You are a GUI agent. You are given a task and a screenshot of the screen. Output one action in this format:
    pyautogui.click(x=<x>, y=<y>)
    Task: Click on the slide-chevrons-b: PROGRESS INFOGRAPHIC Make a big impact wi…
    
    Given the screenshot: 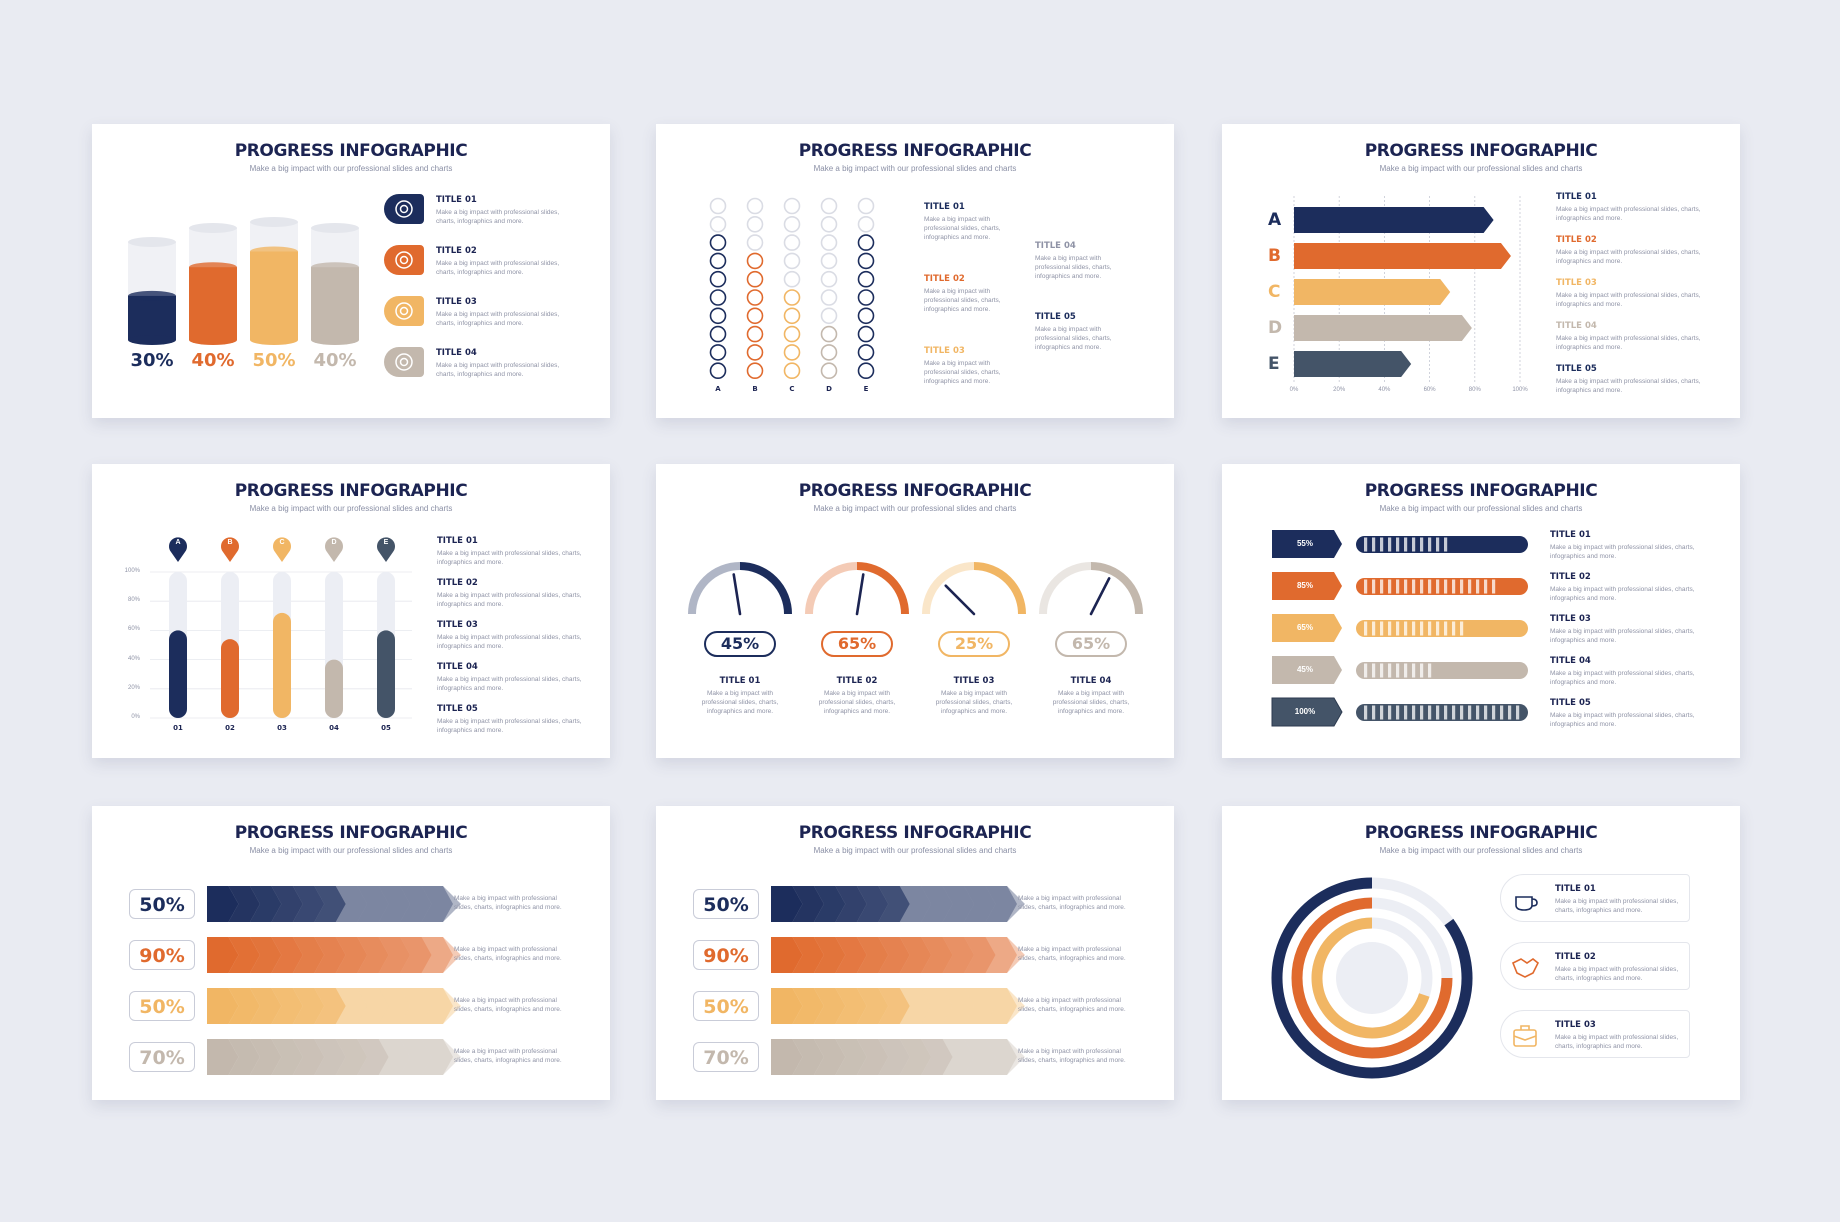 What is the action you would take?
    pyautogui.click(x=915, y=953)
    